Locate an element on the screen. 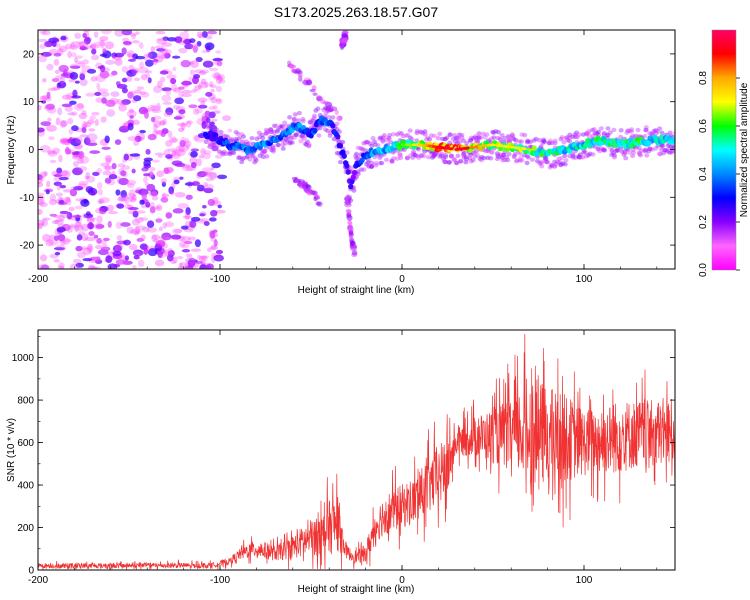 This screenshot has width=750, height=600. snr-y-tick-label: 200 is located at coordinates (25, 528).